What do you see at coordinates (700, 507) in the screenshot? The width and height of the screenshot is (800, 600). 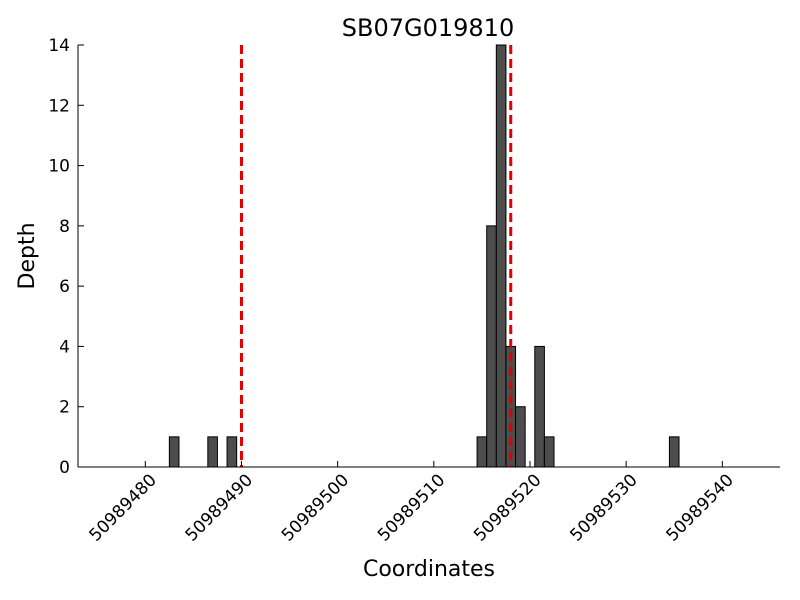 I see `x-tick-label-6: 50989540` at bounding box center [700, 507].